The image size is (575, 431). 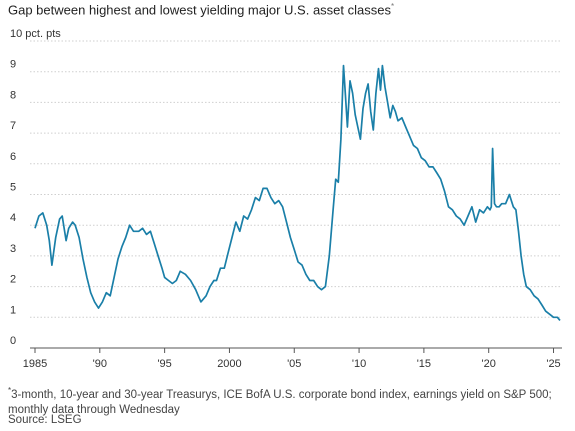 I want to click on x-axis-ticks: 1985 '90 '95 2000 '05 '10 '15 '20 '25, so click(x=292, y=359).